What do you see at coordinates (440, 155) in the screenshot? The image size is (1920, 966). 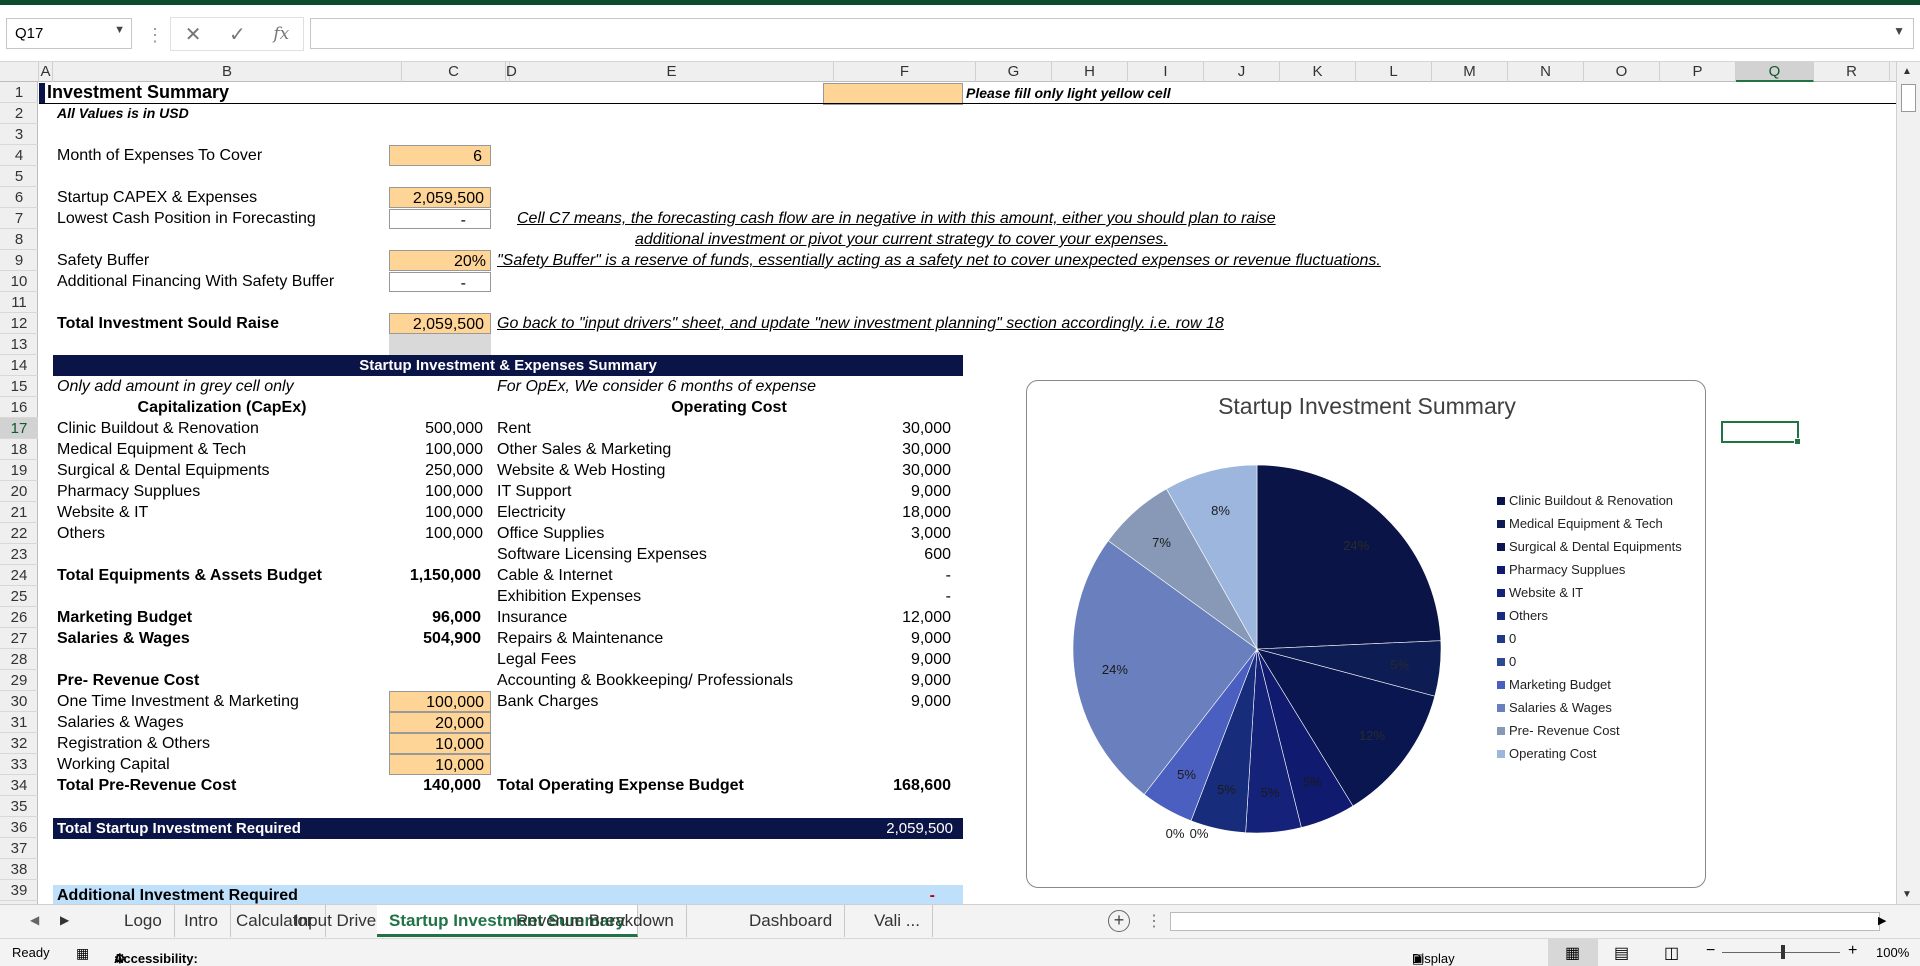 I see `month-input: 6` at bounding box center [440, 155].